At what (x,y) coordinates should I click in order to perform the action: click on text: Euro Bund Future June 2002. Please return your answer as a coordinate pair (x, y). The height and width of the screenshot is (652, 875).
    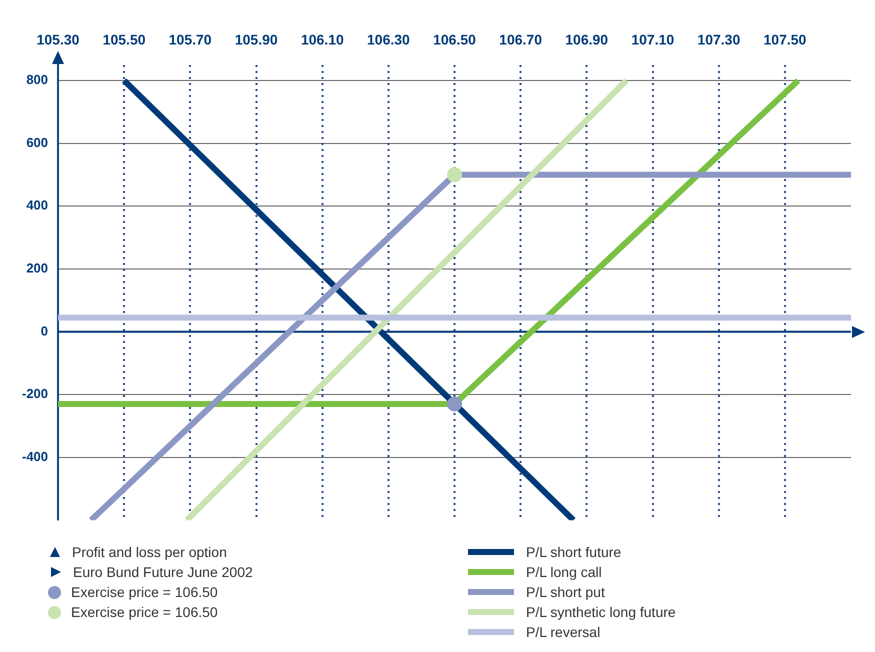
    Looking at the image, I should click on (163, 572).